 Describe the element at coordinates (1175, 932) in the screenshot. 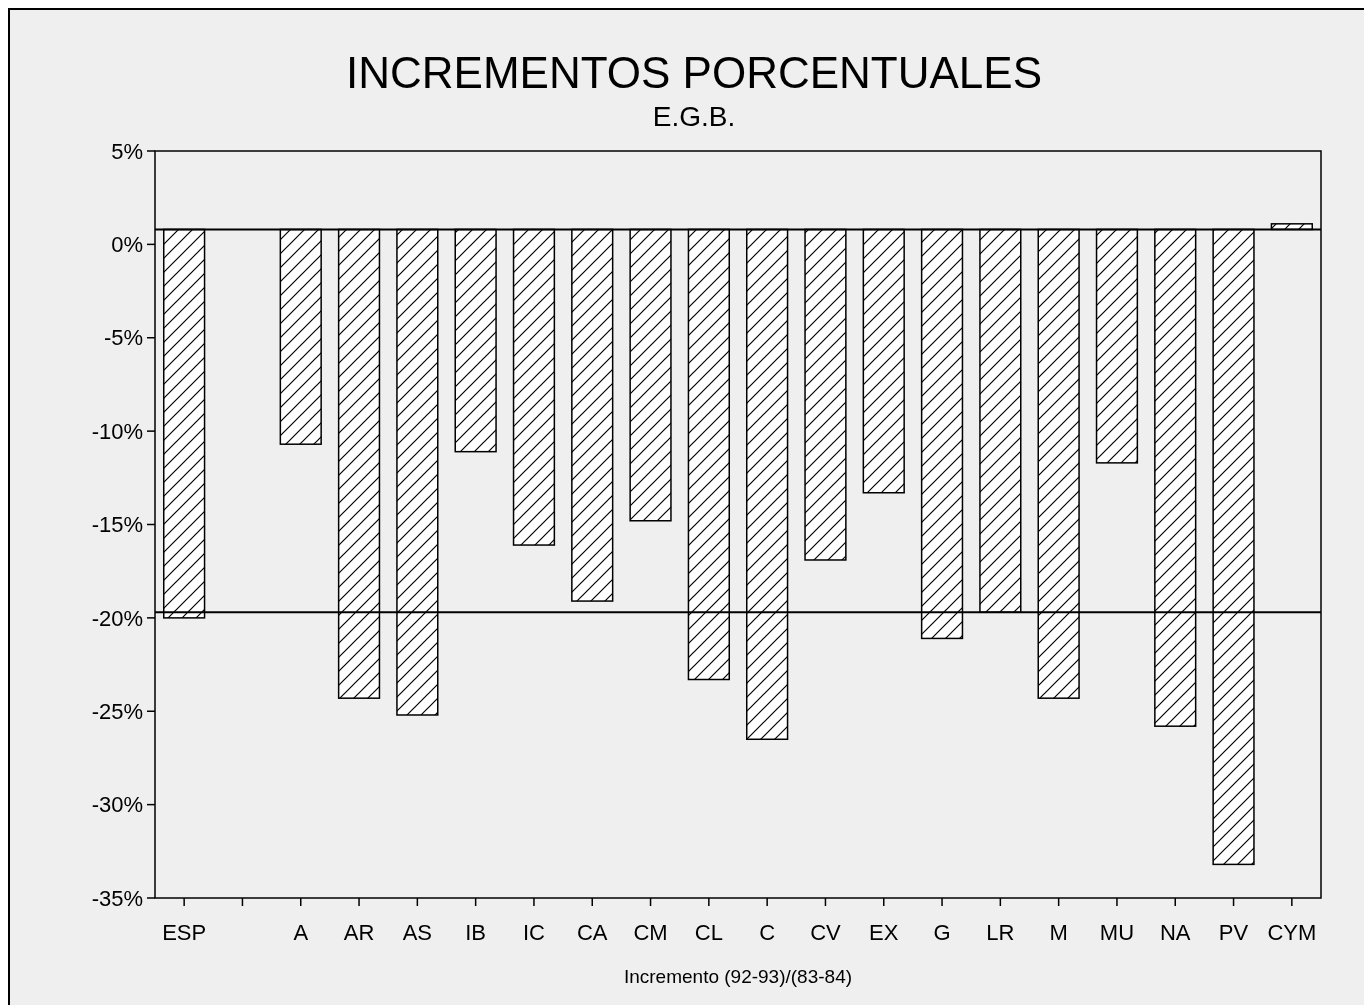

I see `x-tick-label: NA` at that location.